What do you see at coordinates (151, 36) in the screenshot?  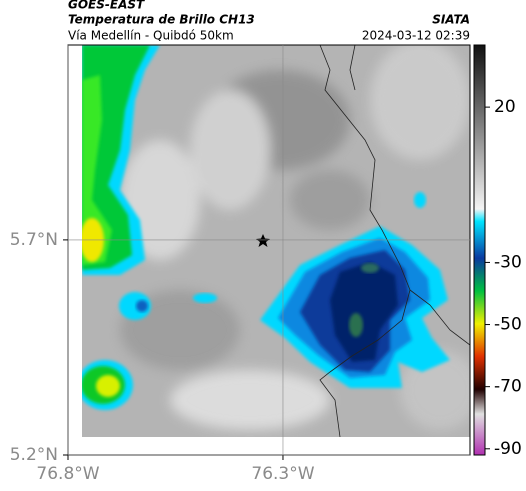 I see `region: Vía Medellín - Quibdó 50km` at bounding box center [151, 36].